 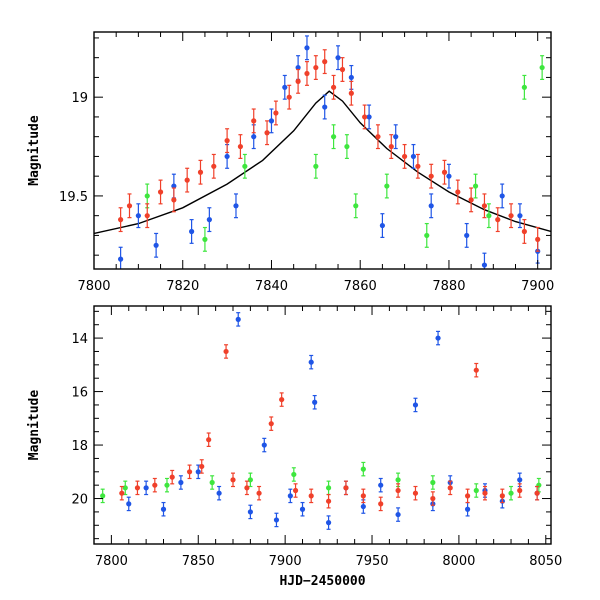 I want to click on y-tick-label: 19, so click(x=79, y=98).